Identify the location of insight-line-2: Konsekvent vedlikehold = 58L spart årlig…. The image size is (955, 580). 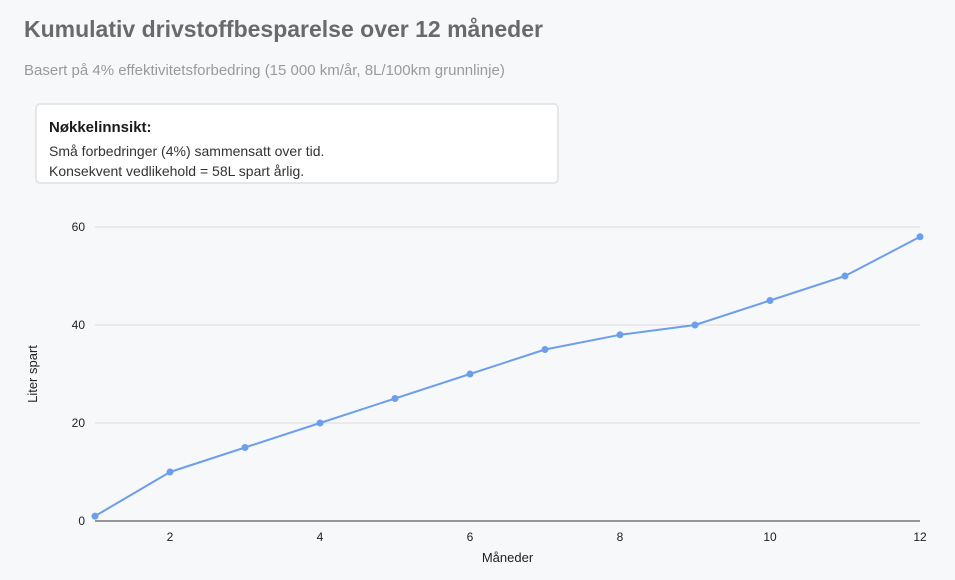
(177, 171).